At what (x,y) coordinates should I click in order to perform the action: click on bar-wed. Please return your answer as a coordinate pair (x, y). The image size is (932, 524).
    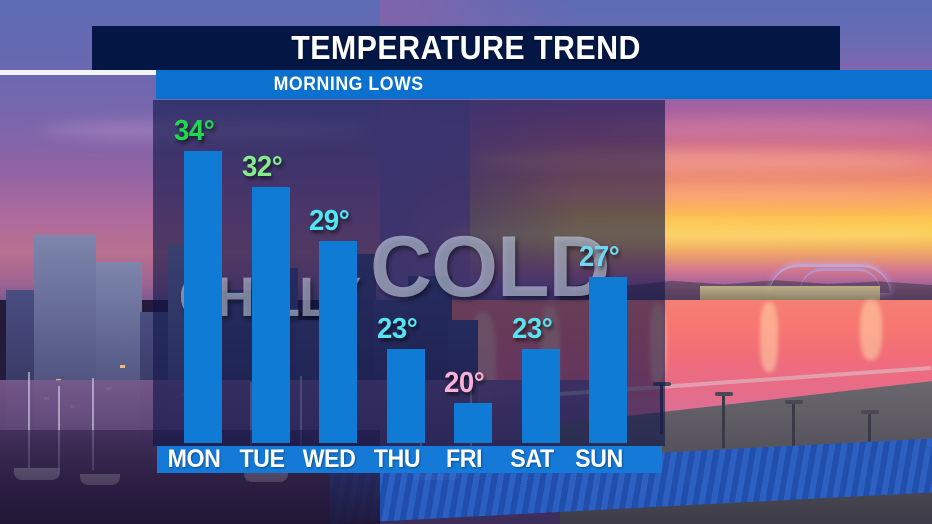
    Looking at the image, I should click on (338, 342).